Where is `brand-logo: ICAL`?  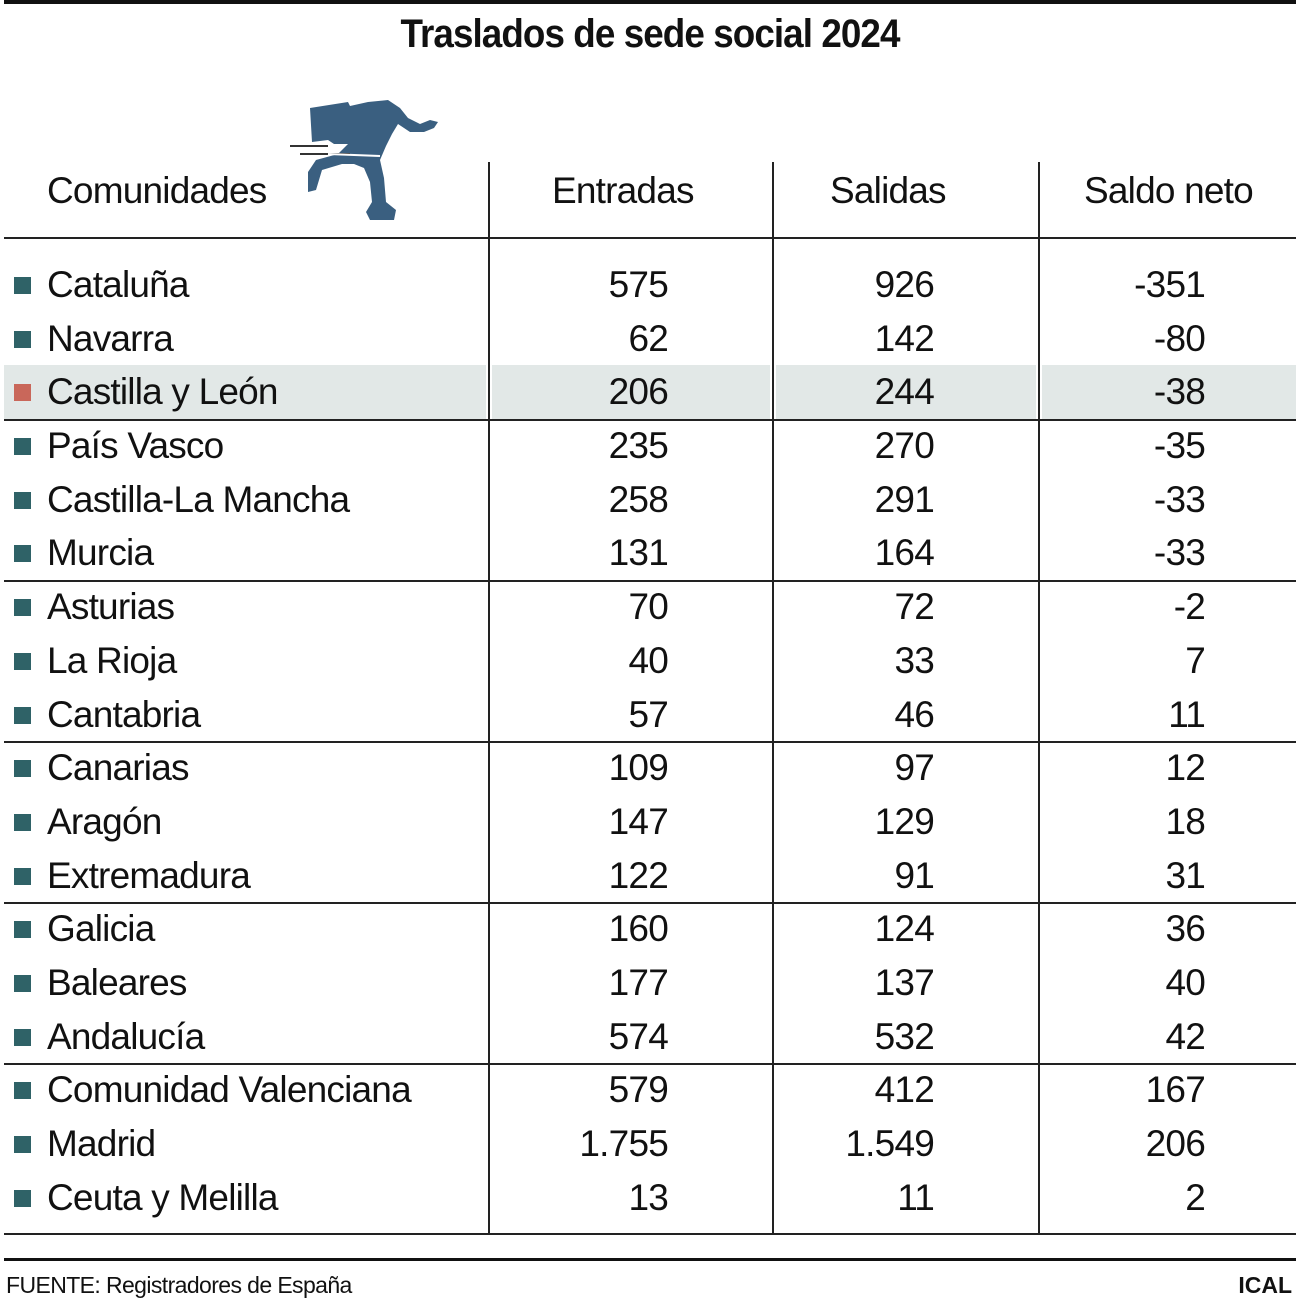
brand-logo: ICAL is located at coordinates (1265, 1285).